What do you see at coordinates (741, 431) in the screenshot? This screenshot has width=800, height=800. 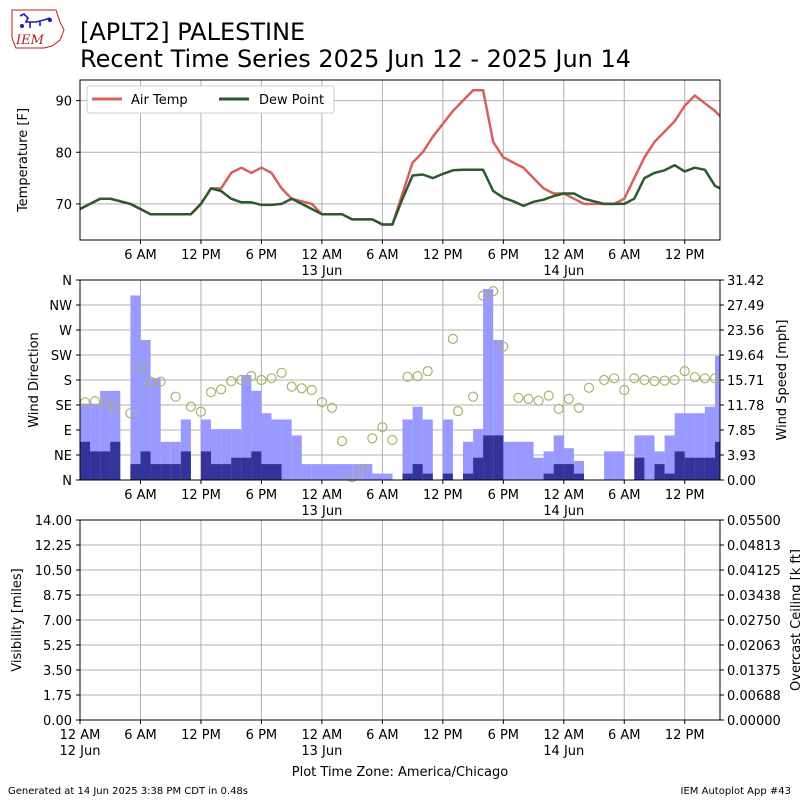 I see `speed-tick-label: 7.85` at bounding box center [741, 431].